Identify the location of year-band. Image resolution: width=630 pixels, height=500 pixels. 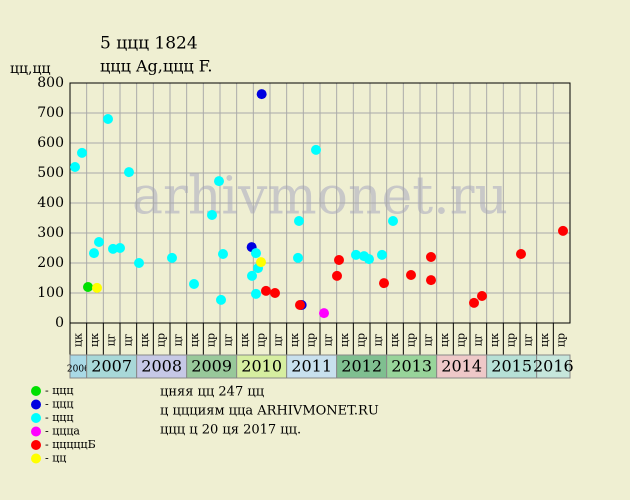
(553, 366).